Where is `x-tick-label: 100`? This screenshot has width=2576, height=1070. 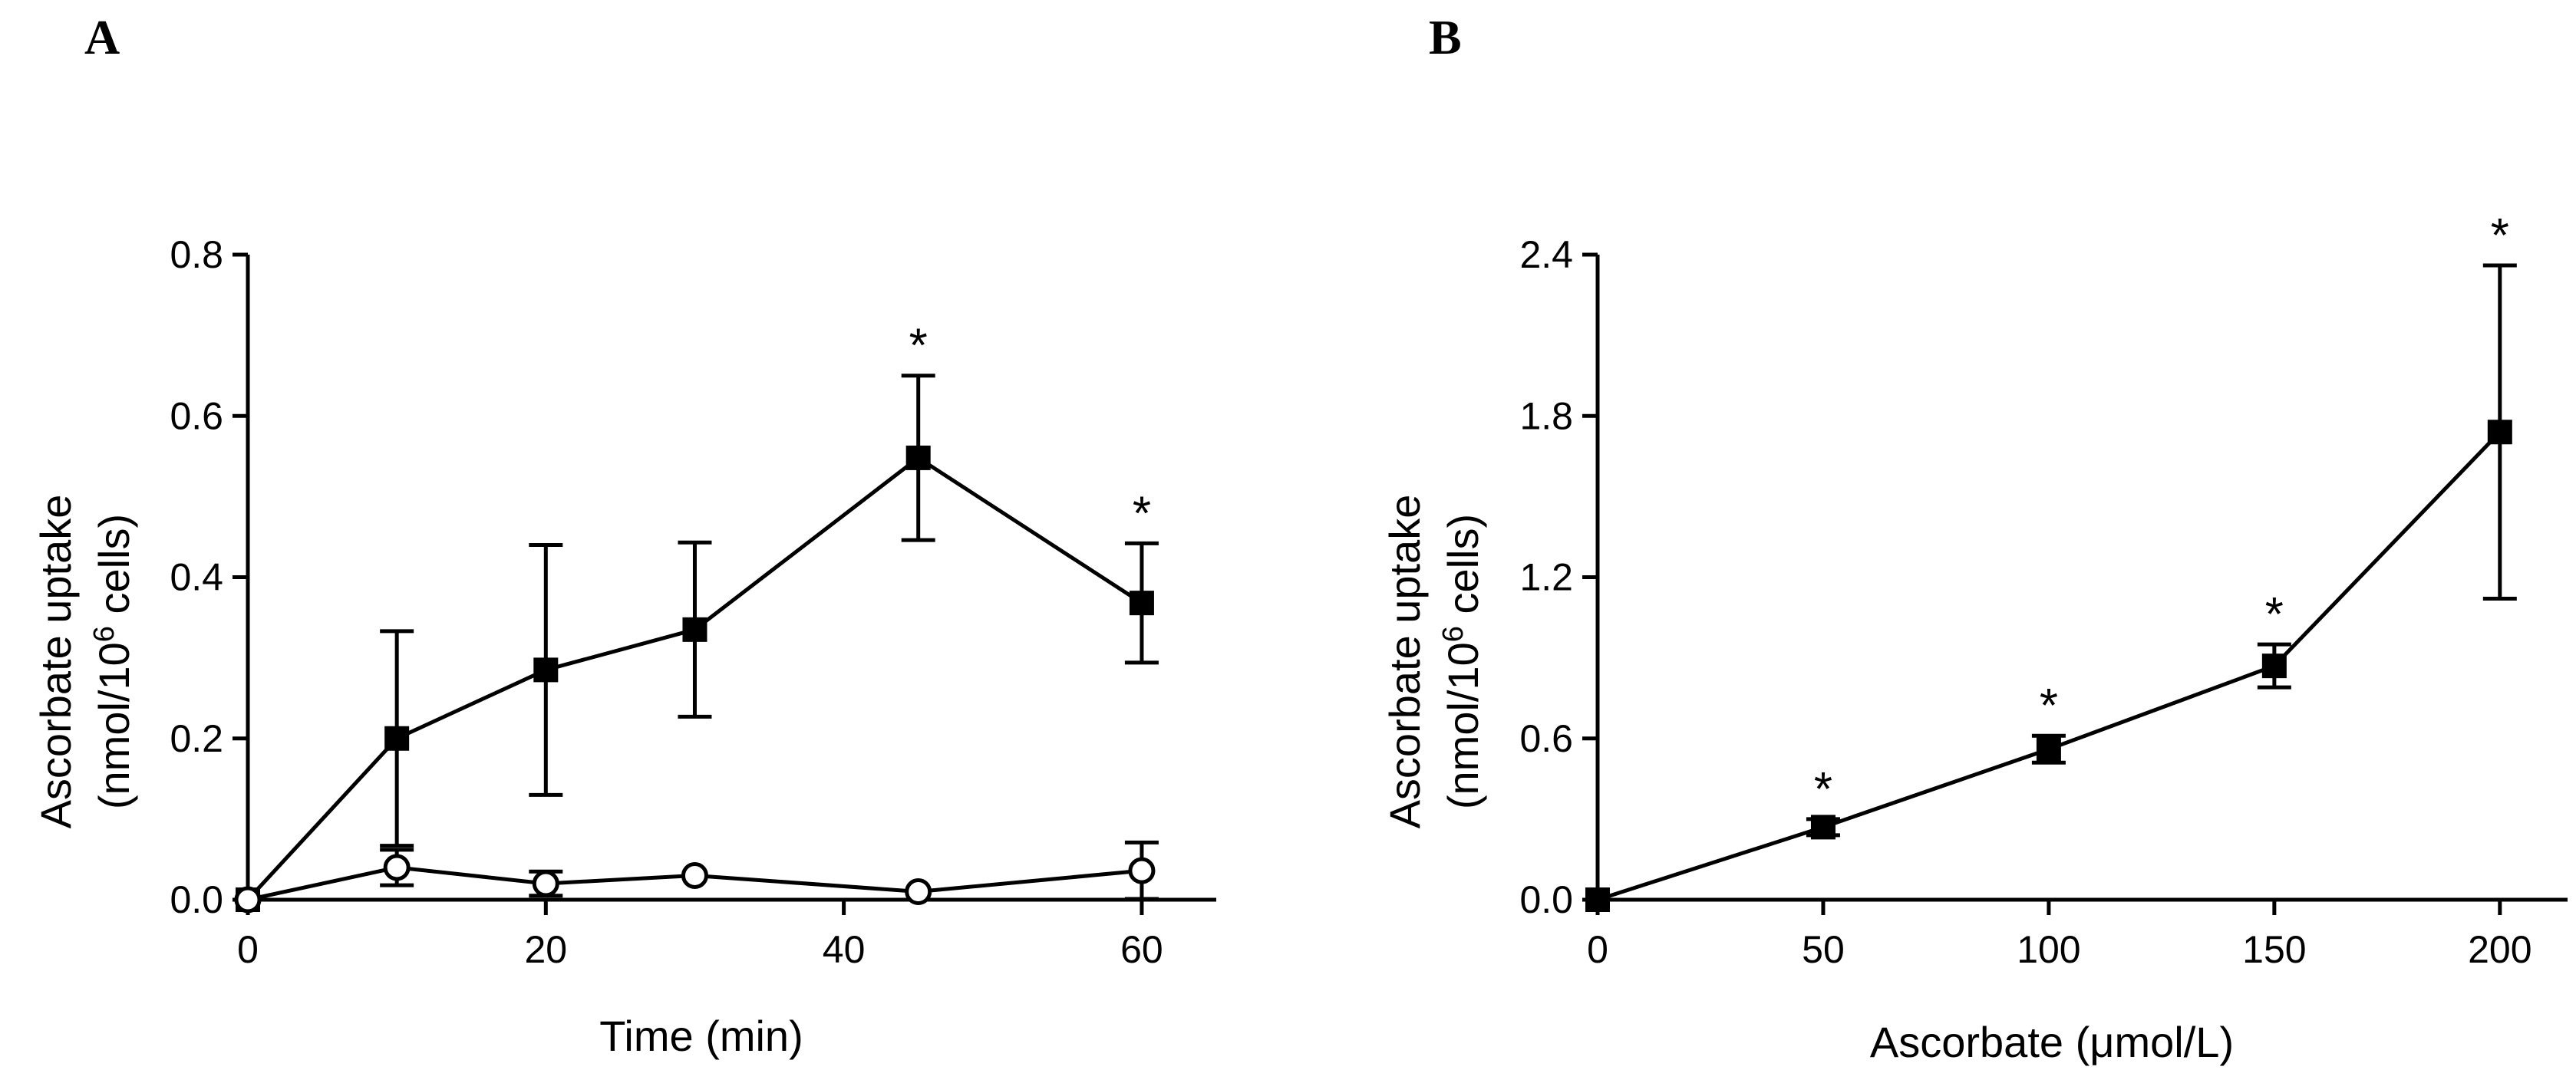 x-tick-label: 100 is located at coordinates (2048, 950).